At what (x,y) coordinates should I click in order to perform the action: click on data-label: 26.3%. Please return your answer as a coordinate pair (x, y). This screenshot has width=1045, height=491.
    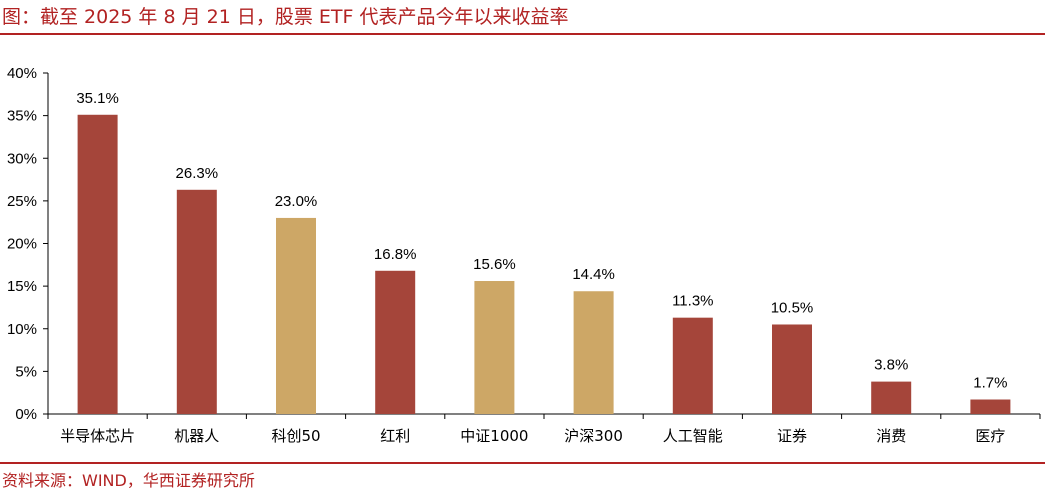
    Looking at the image, I should click on (197, 173).